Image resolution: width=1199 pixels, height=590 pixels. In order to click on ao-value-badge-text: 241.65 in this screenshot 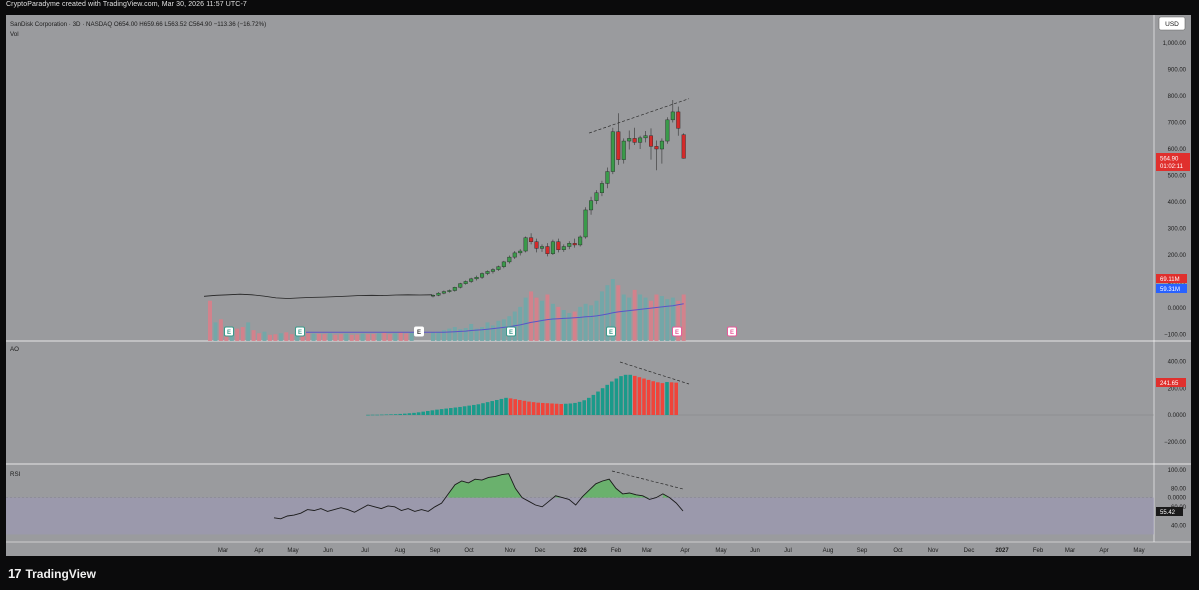, I will do `click(1169, 384)`.